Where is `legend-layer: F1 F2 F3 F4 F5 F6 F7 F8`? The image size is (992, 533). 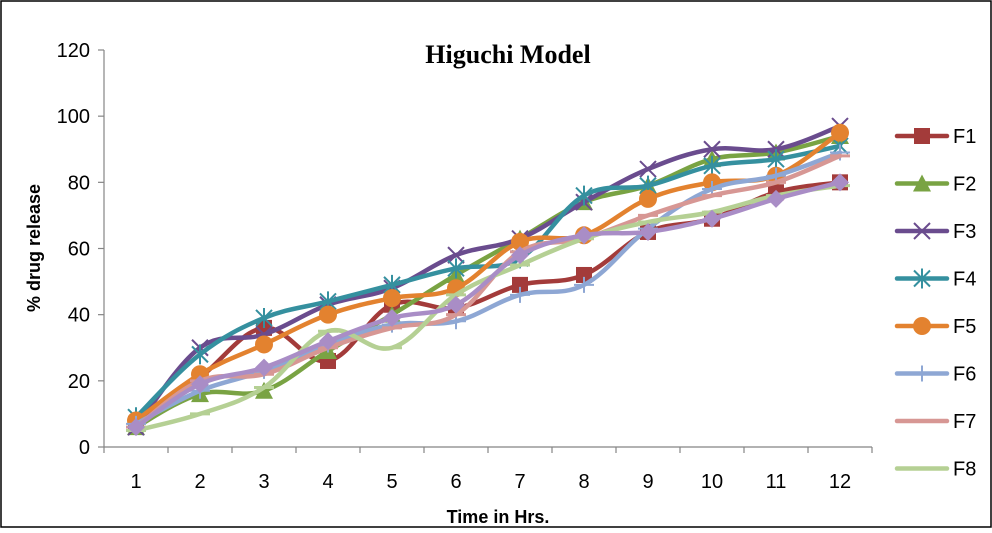
legend-layer: F1 F2 F3 F4 F5 F6 F7 F8 is located at coordinates (935, 303).